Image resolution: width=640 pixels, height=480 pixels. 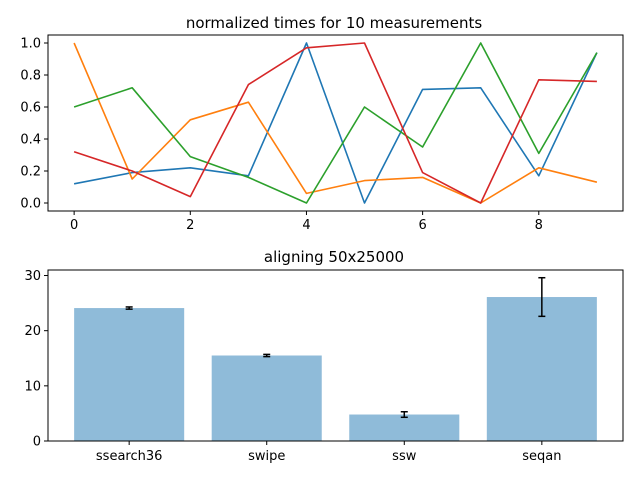 I want to click on bar-swipe, so click(x=266, y=398).